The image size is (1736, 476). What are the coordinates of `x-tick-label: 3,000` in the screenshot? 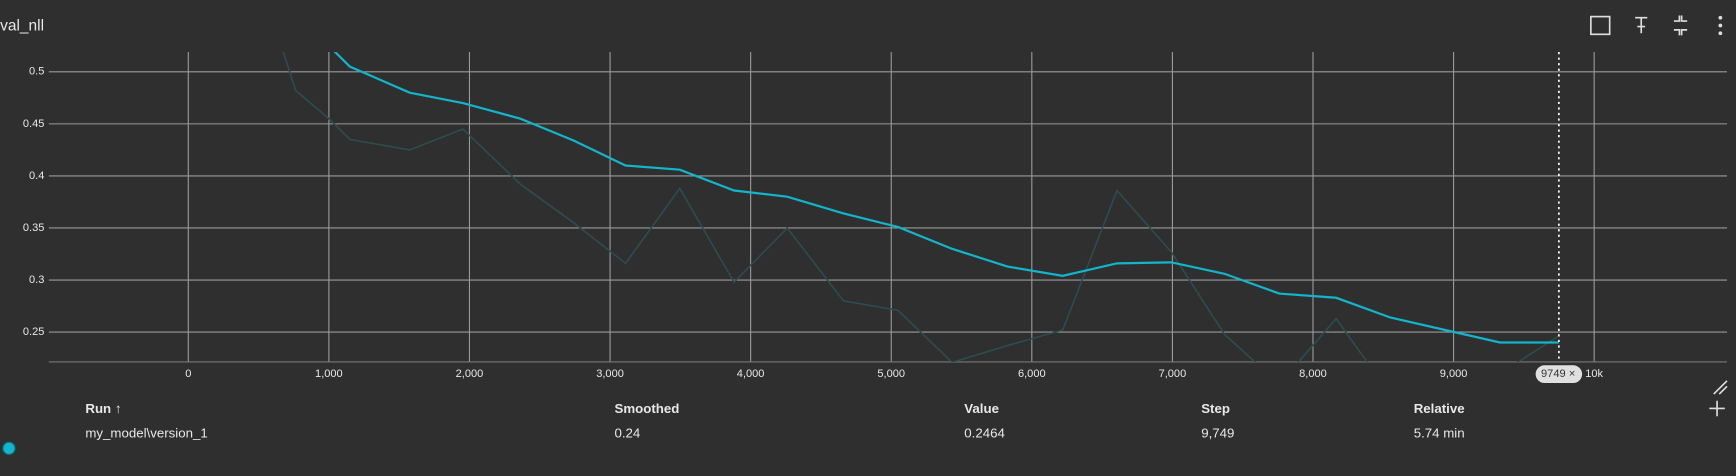 It's located at (610, 374).